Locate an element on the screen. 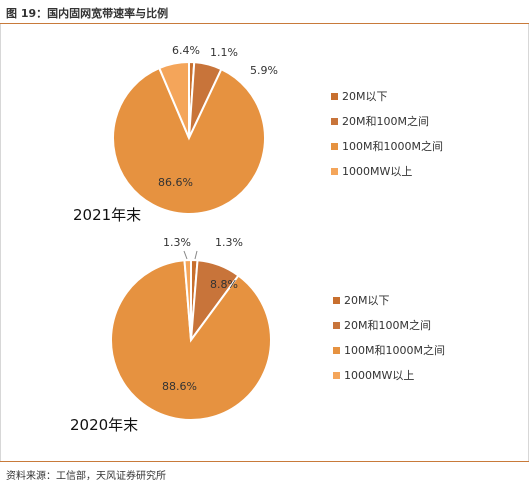 This screenshot has height=488, width=529. pie-0-legend-label-1: 20M和100M之间 is located at coordinates (385, 121).